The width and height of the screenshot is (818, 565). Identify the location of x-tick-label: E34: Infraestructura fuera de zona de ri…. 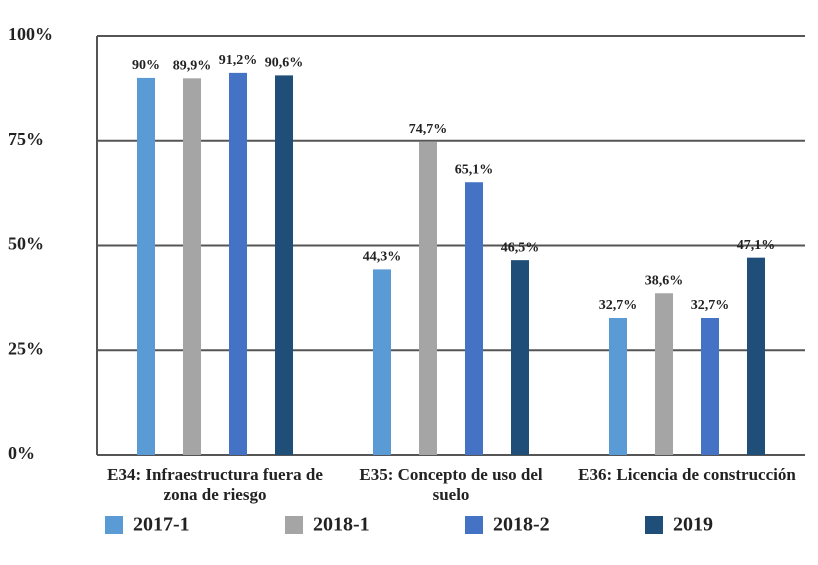
(215, 484).